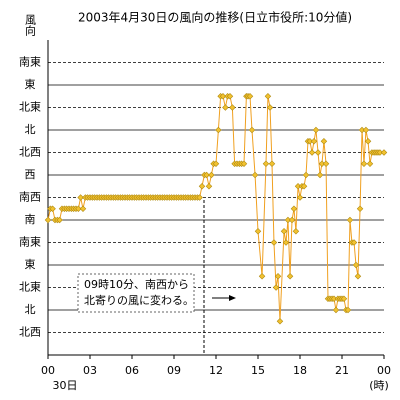 The height and width of the screenshot is (400, 400). Describe the element at coordinates (258, 370) in the screenshot. I see `x-tick-label: 15` at that location.